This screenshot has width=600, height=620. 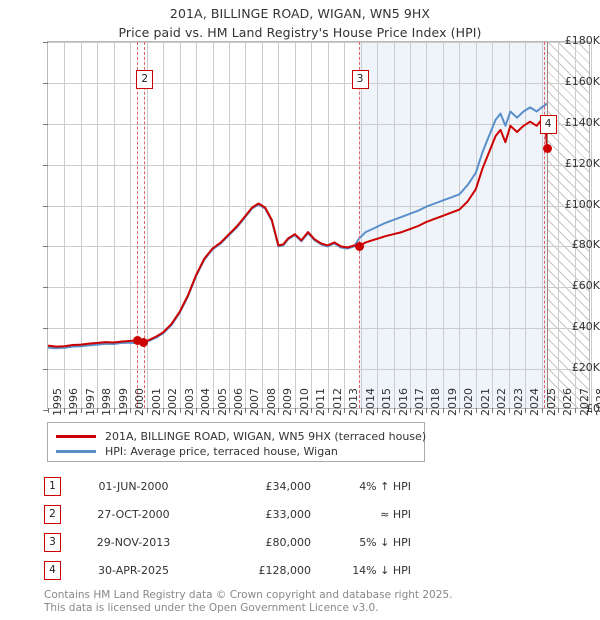 I want to click on y-axis-label: £160K, so click(x=582, y=81).